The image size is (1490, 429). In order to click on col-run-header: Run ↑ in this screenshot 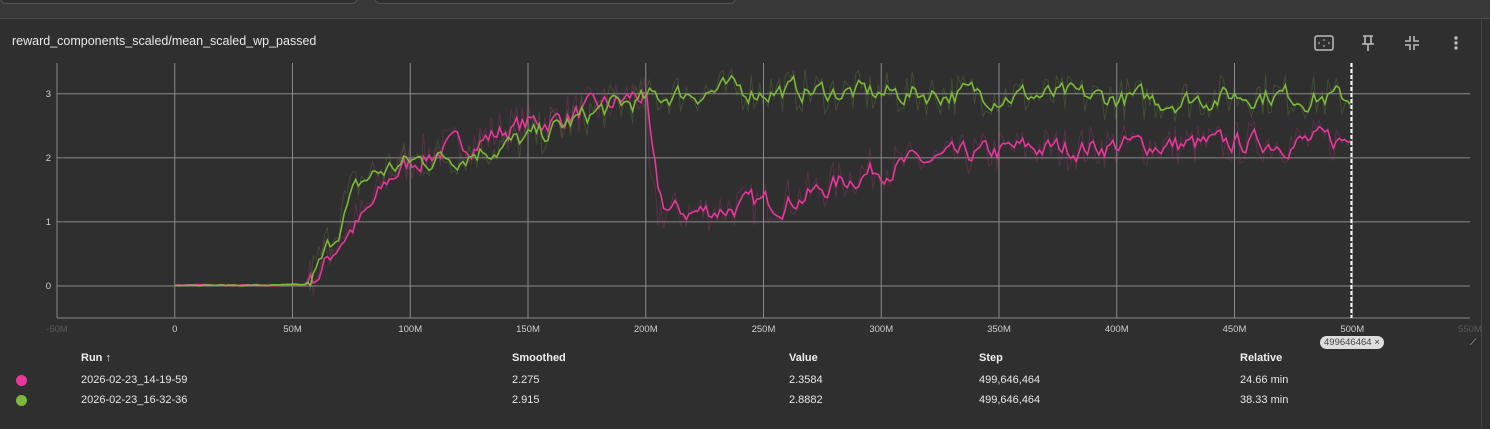, I will do `click(96, 358)`.